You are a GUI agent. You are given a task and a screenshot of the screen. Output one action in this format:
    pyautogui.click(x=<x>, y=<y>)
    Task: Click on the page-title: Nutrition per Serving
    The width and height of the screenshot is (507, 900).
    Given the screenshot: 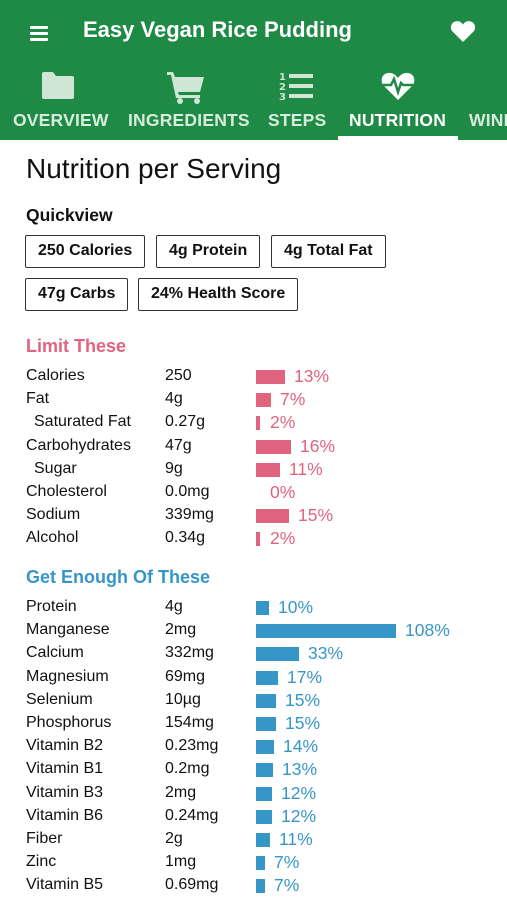 What is the action you would take?
    pyautogui.click(x=154, y=168)
    